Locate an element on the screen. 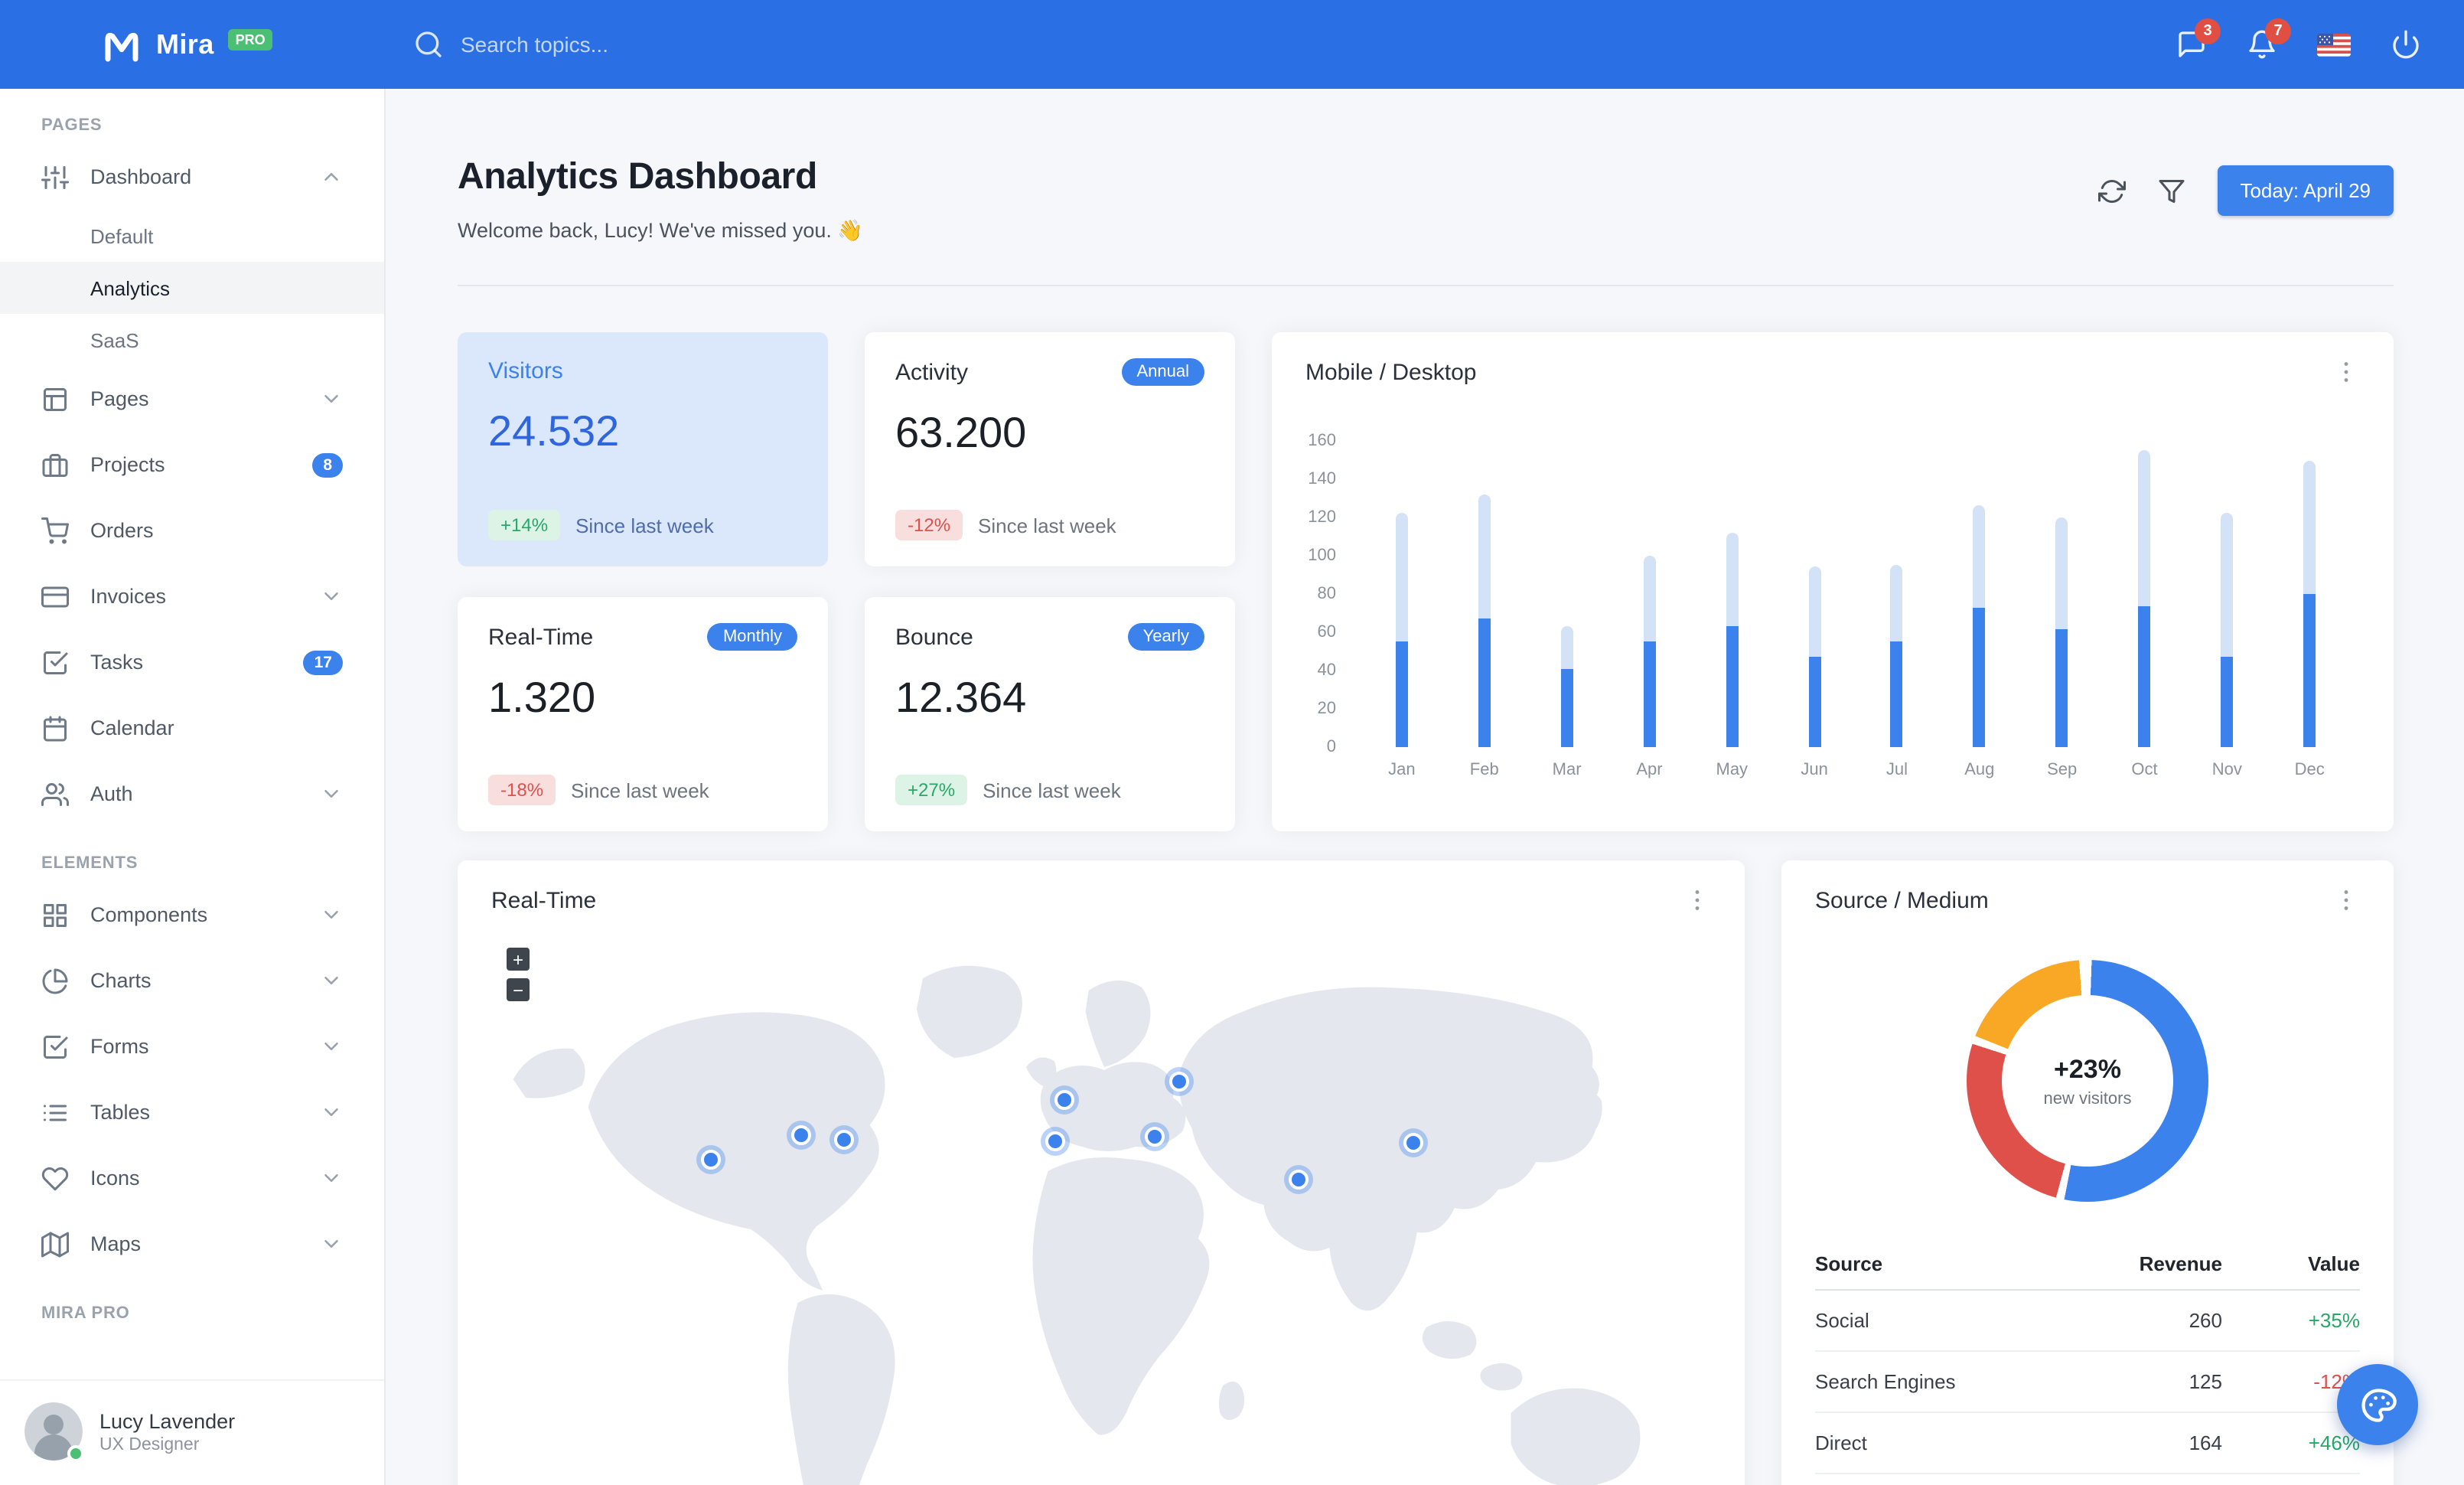  sidebar-item-projects: Projects 8 is located at coordinates (192, 465).